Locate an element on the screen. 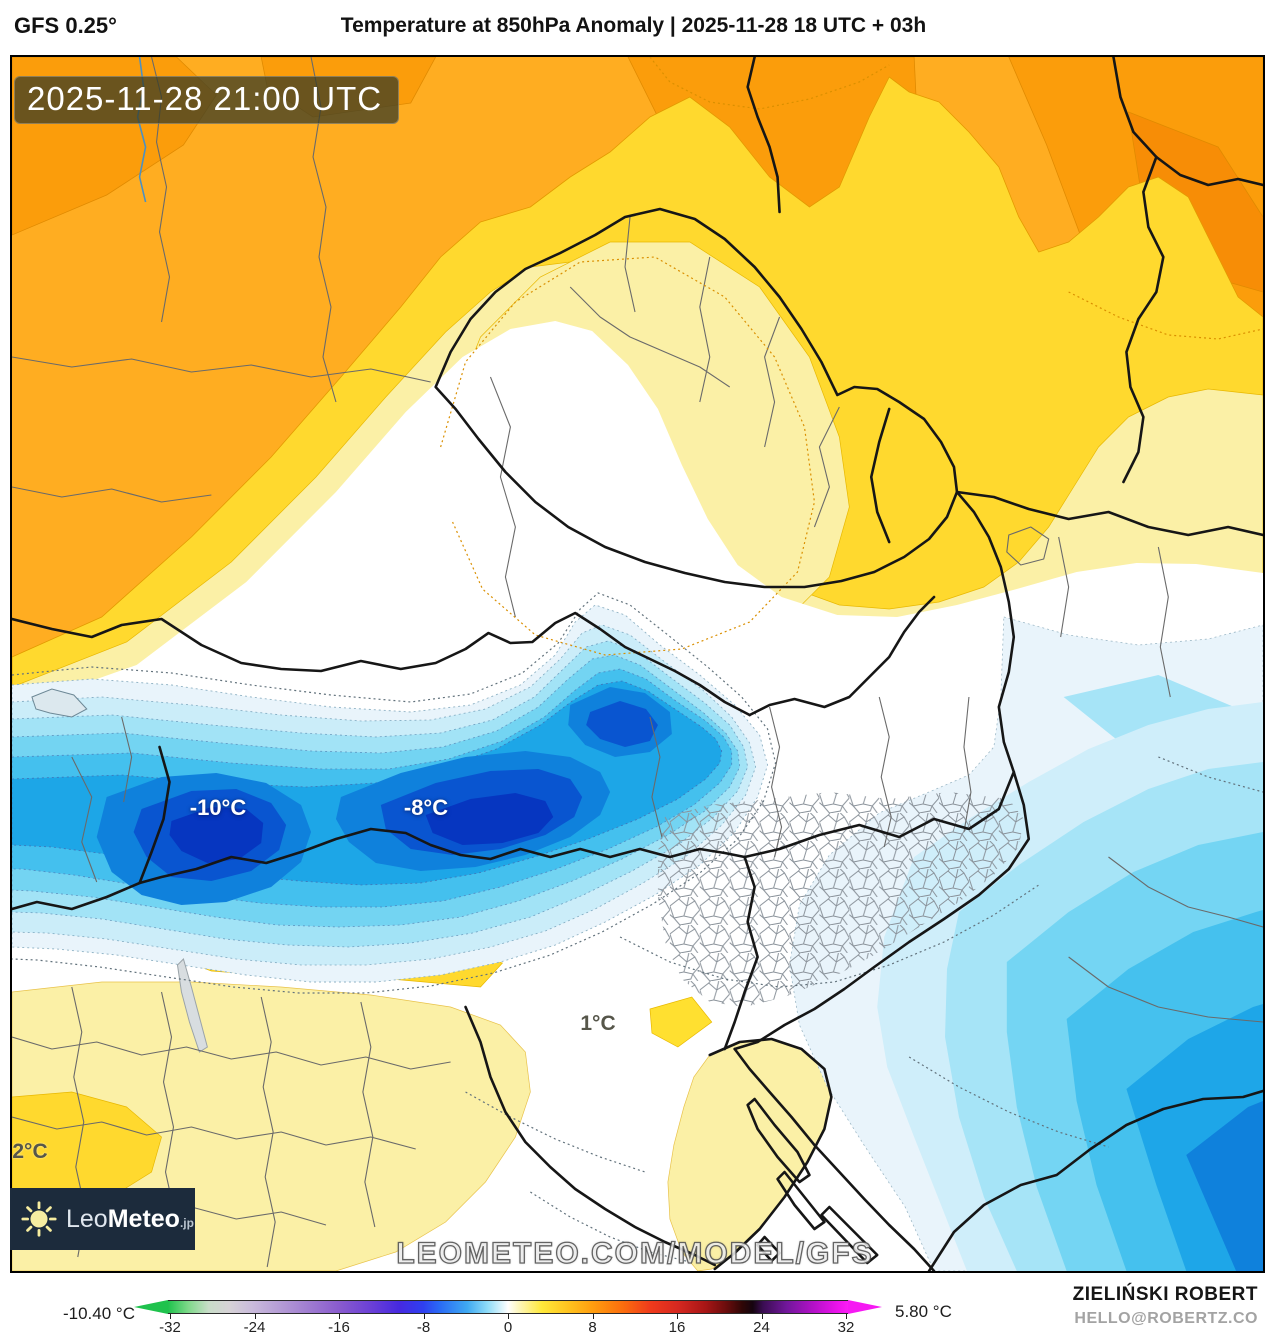  scale-tick-label: 24 is located at coordinates (761, 1327).